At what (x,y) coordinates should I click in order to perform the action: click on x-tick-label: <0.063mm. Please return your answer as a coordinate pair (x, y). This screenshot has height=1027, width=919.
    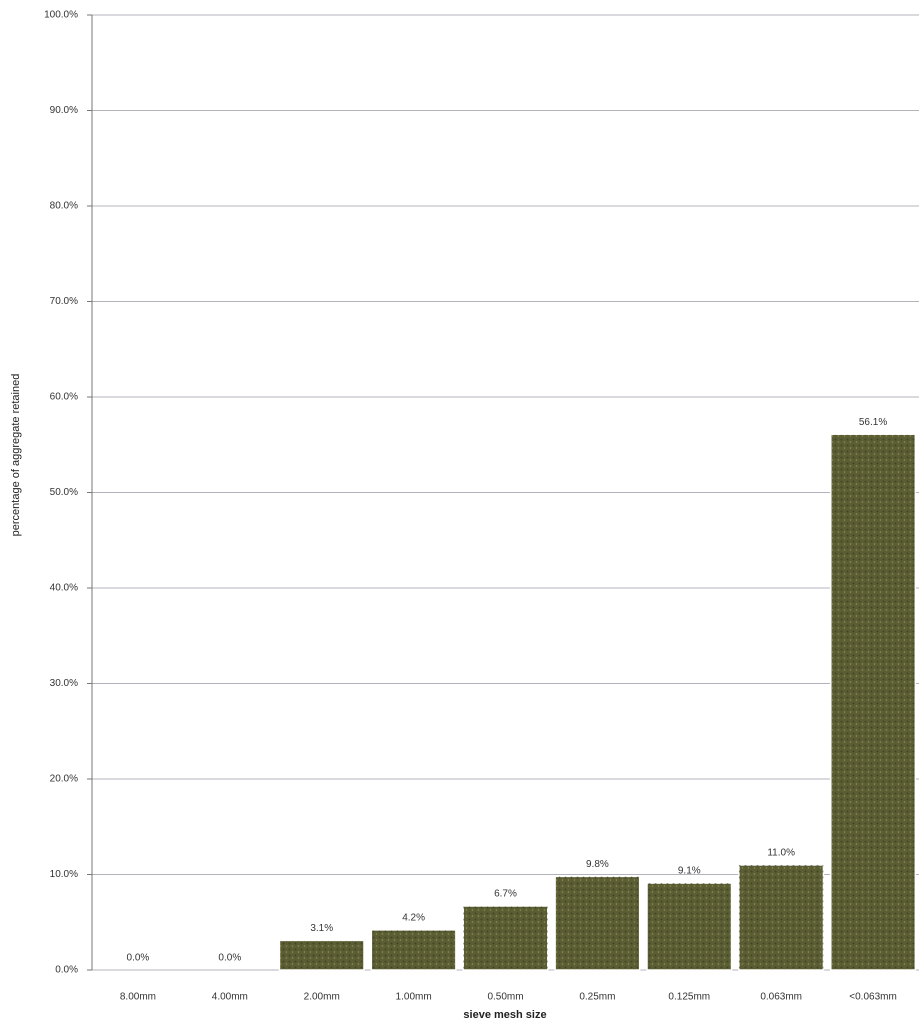
    Looking at the image, I should click on (873, 997).